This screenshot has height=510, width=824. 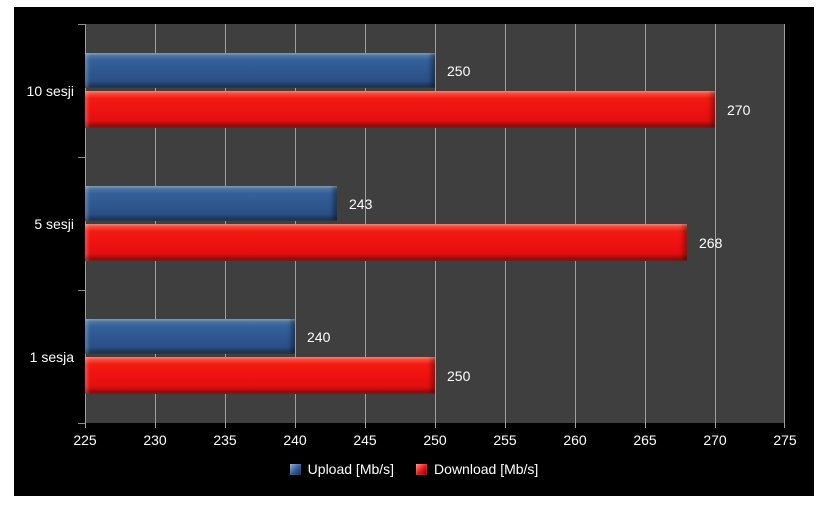 I want to click on legend: Upload [Mb/s] Download [Mb/s], so click(x=414, y=469).